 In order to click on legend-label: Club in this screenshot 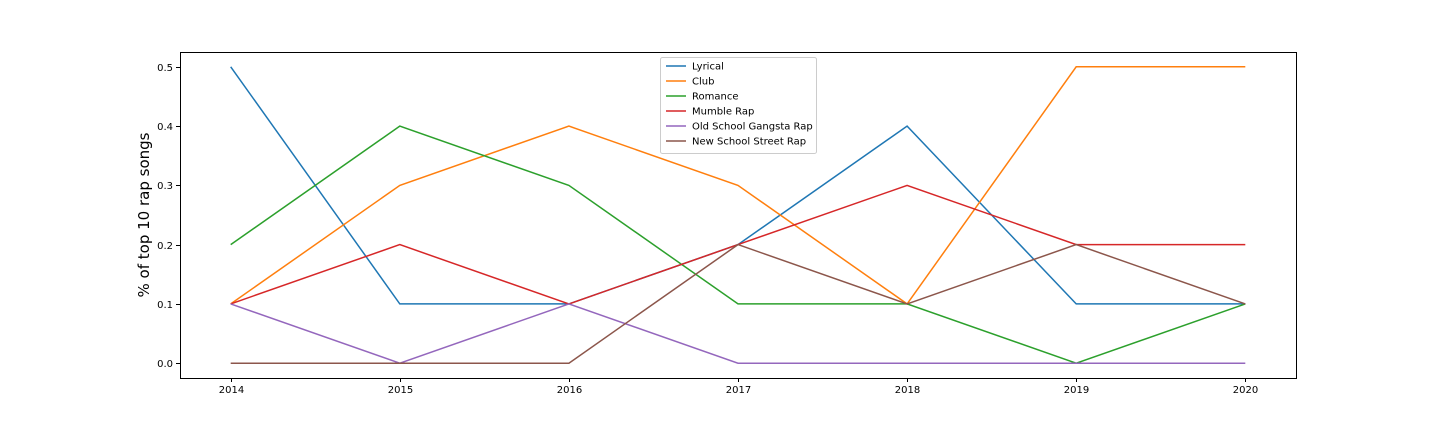, I will do `click(703, 82)`.